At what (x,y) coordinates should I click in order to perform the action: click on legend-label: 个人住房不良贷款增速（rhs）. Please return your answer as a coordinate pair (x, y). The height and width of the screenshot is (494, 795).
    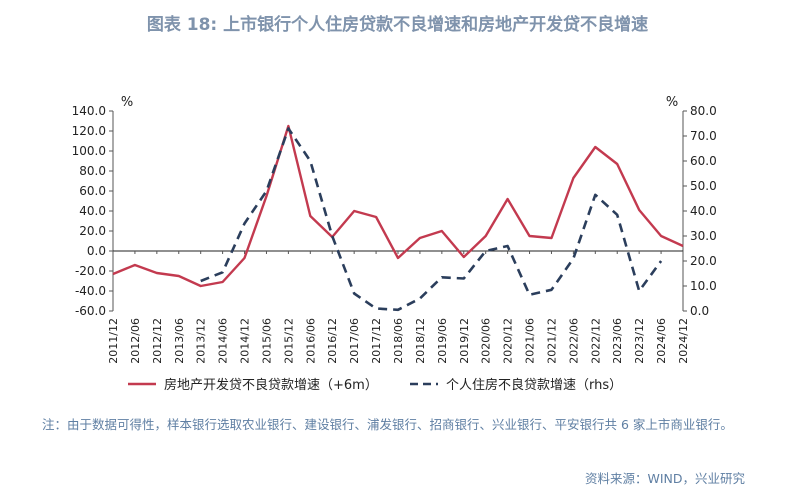
    Looking at the image, I should click on (534, 385).